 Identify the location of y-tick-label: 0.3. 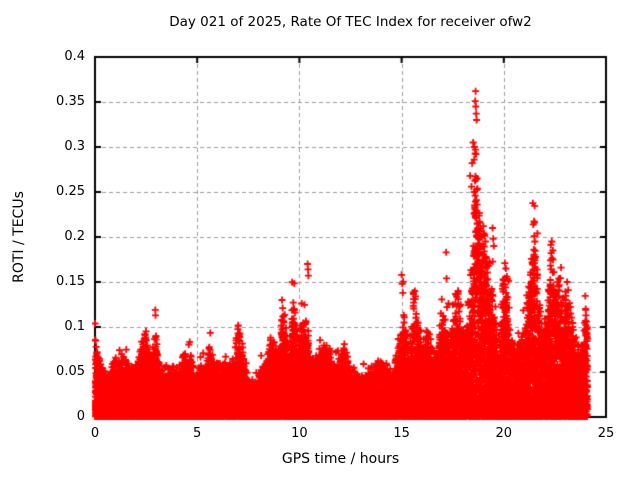
(74, 146).